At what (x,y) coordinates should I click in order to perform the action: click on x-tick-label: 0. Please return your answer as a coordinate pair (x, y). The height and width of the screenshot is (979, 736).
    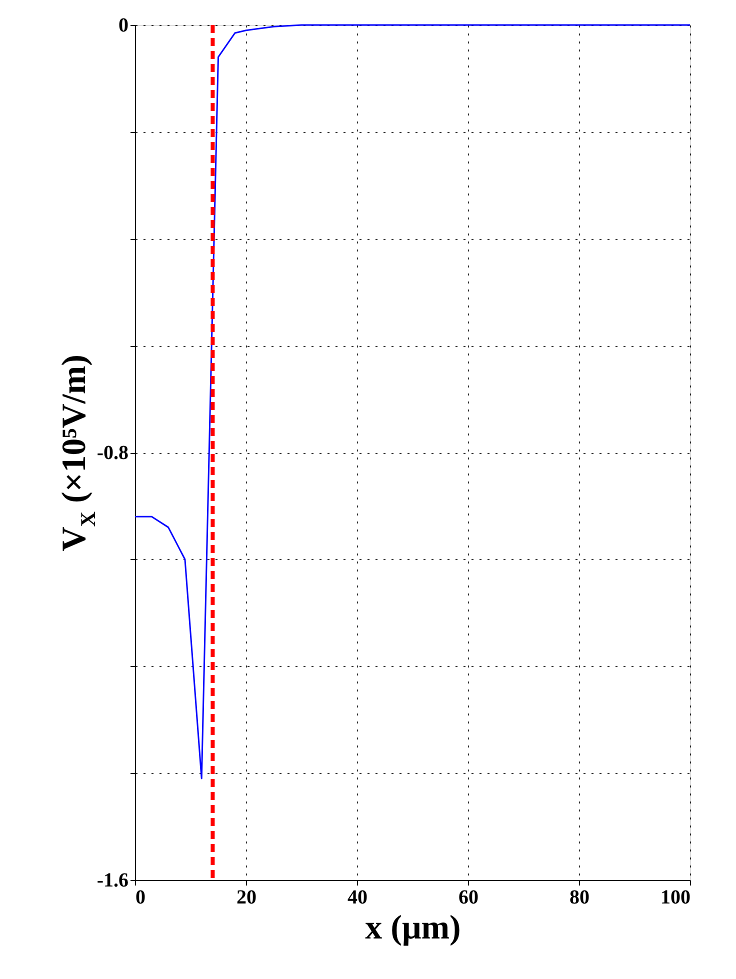
    Looking at the image, I should click on (141, 897).